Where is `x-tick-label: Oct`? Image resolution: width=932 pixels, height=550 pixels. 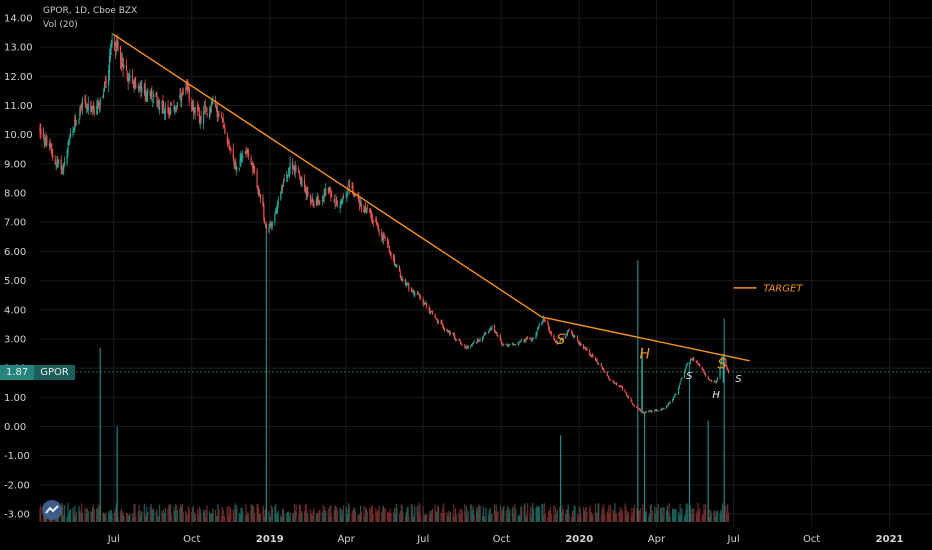 x-tick-label: Oct is located at coordinates (811, 539).